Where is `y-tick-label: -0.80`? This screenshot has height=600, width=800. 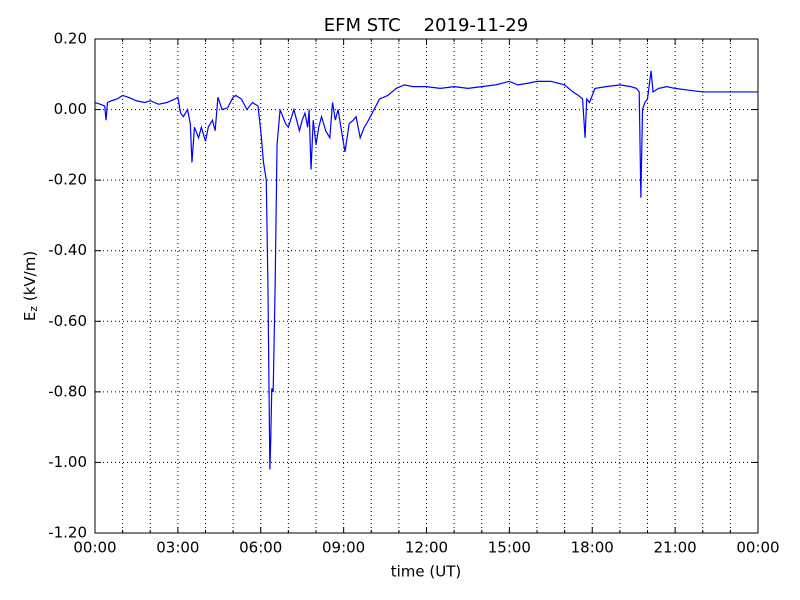 y-tick-label: -0.80 is located at coordinates (67, 391).